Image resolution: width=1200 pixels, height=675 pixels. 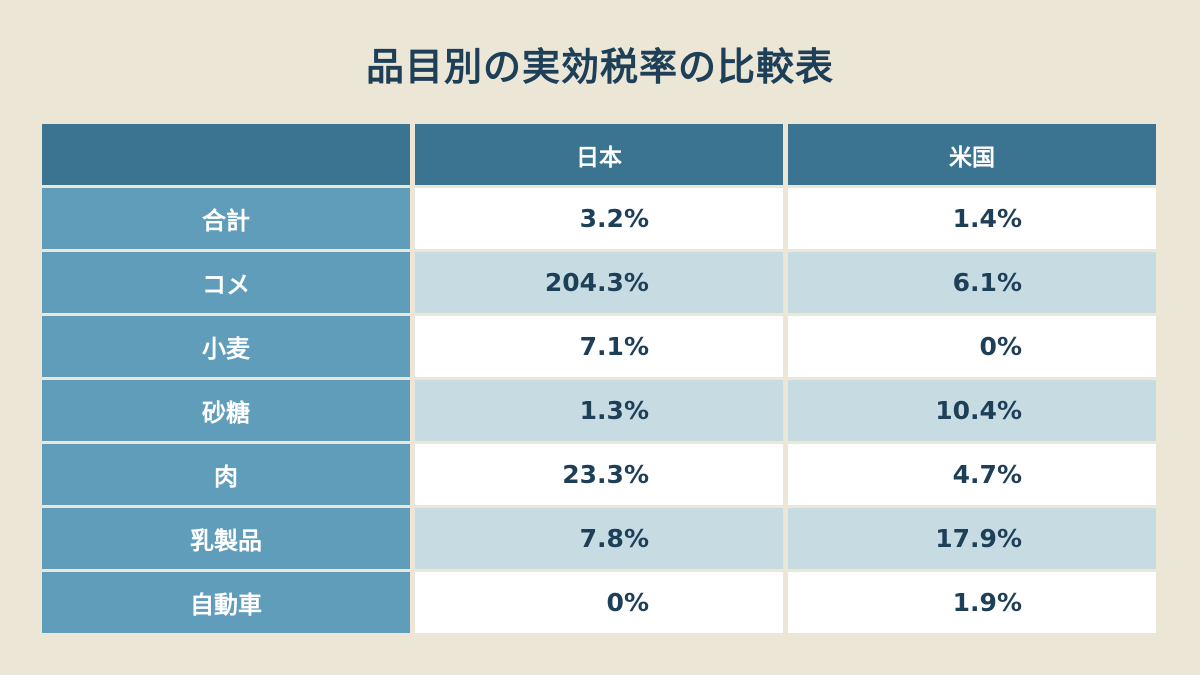 I want to click on row-label: 合計, so click(x=226, y=218).